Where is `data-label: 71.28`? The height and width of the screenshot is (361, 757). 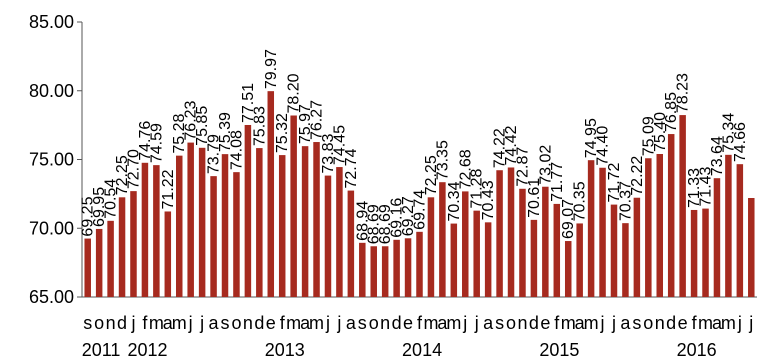
data-label: 71.28 is located at coordinates (477, 189).